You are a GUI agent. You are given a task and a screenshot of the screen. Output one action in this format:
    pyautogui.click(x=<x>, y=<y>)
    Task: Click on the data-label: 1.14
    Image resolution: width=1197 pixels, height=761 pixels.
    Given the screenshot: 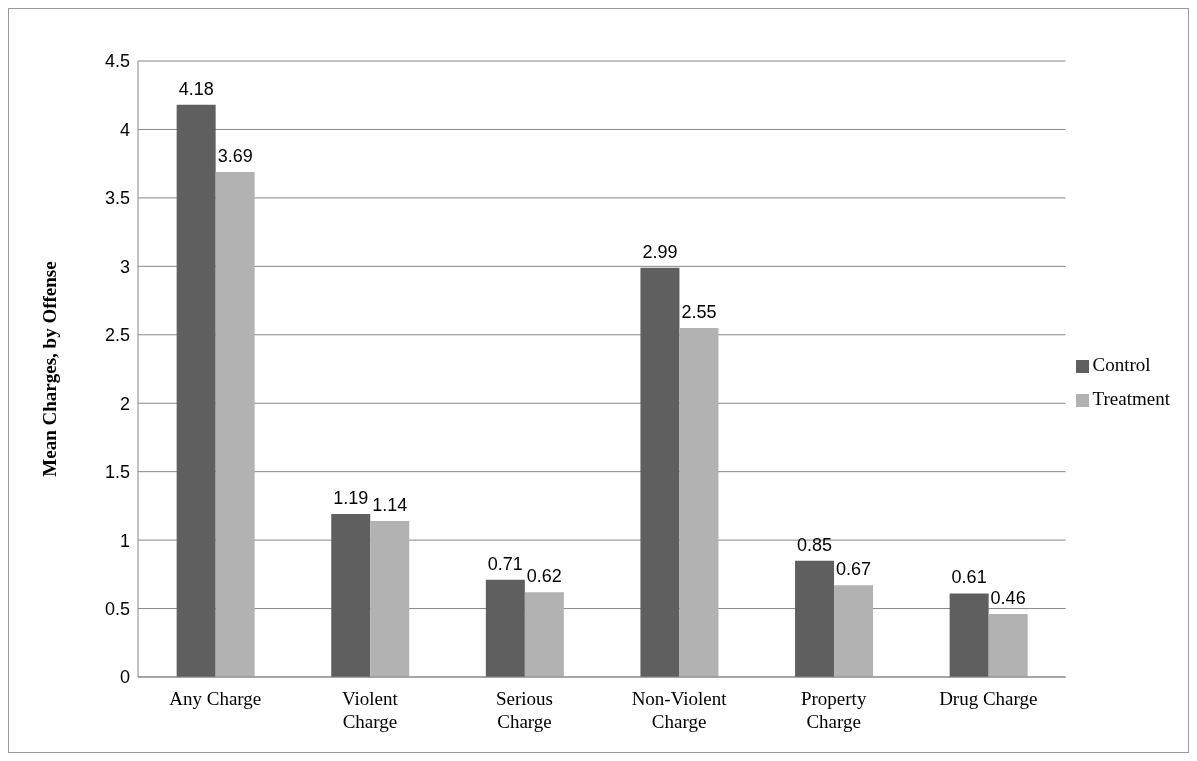 What is the action you would take?
    pyautogui.click(x=390, y=504)
    